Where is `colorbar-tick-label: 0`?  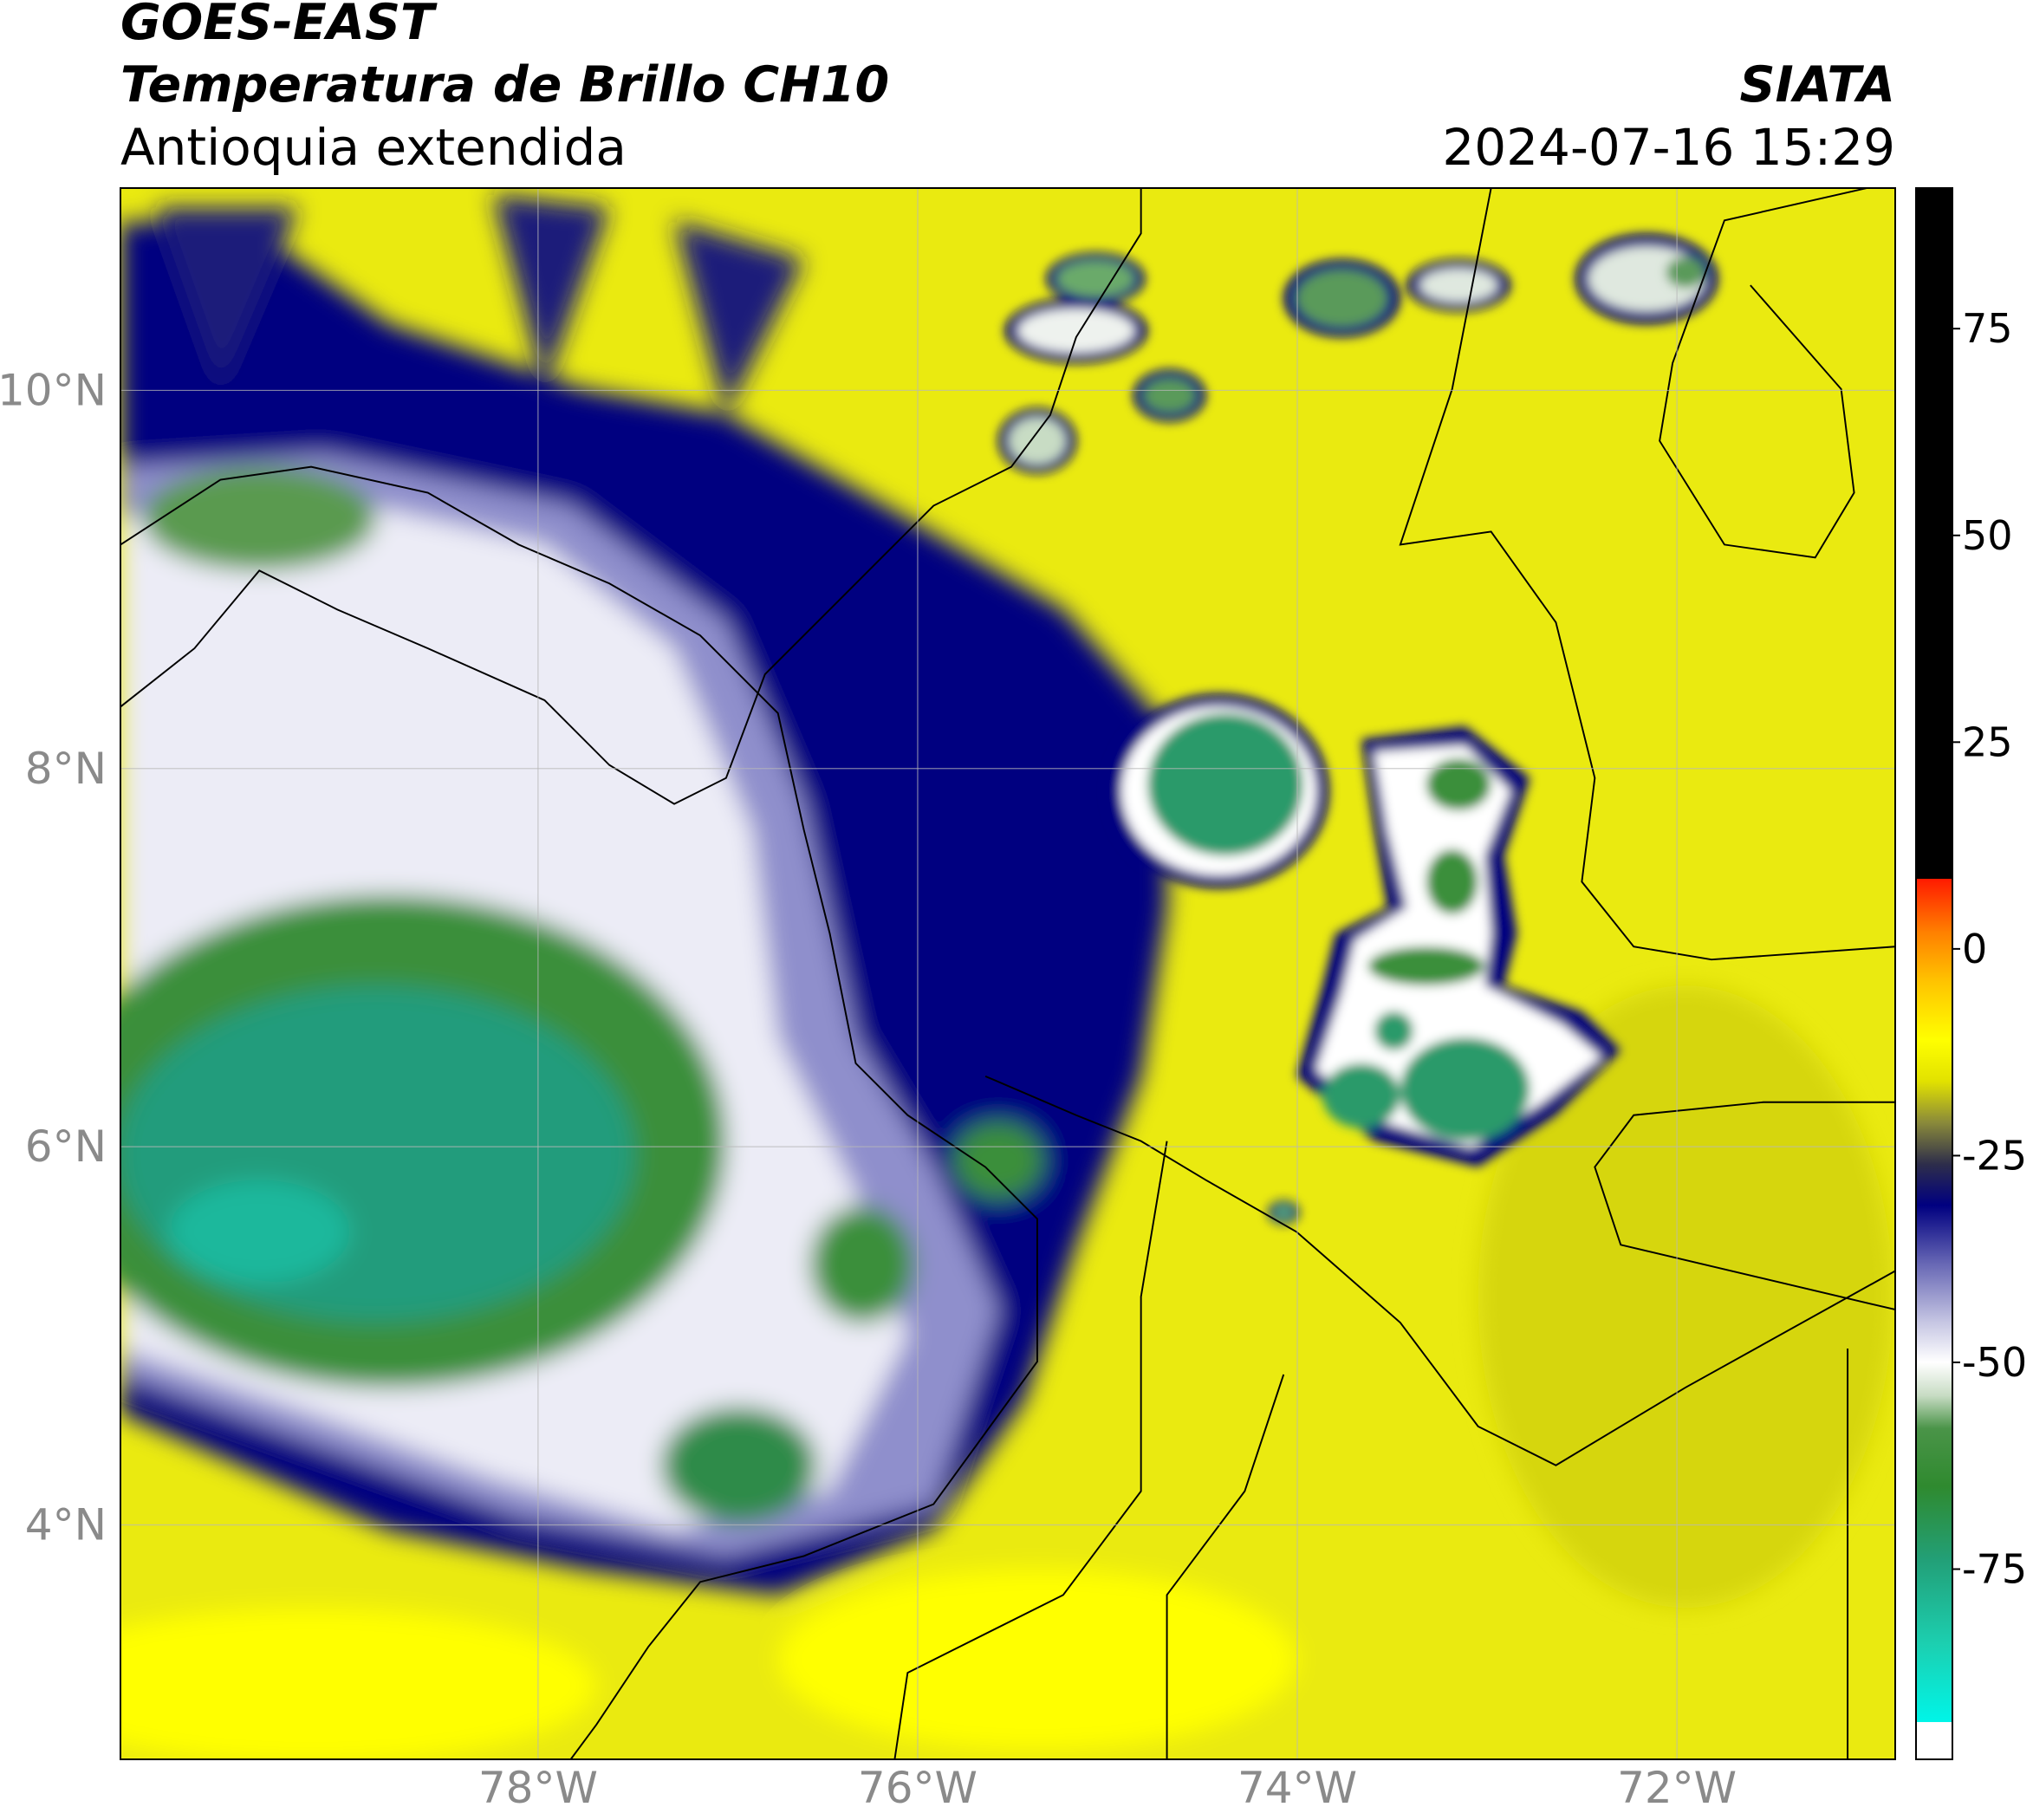
colorbar-tick-label: 0 is located at coordinates (1974, 949).